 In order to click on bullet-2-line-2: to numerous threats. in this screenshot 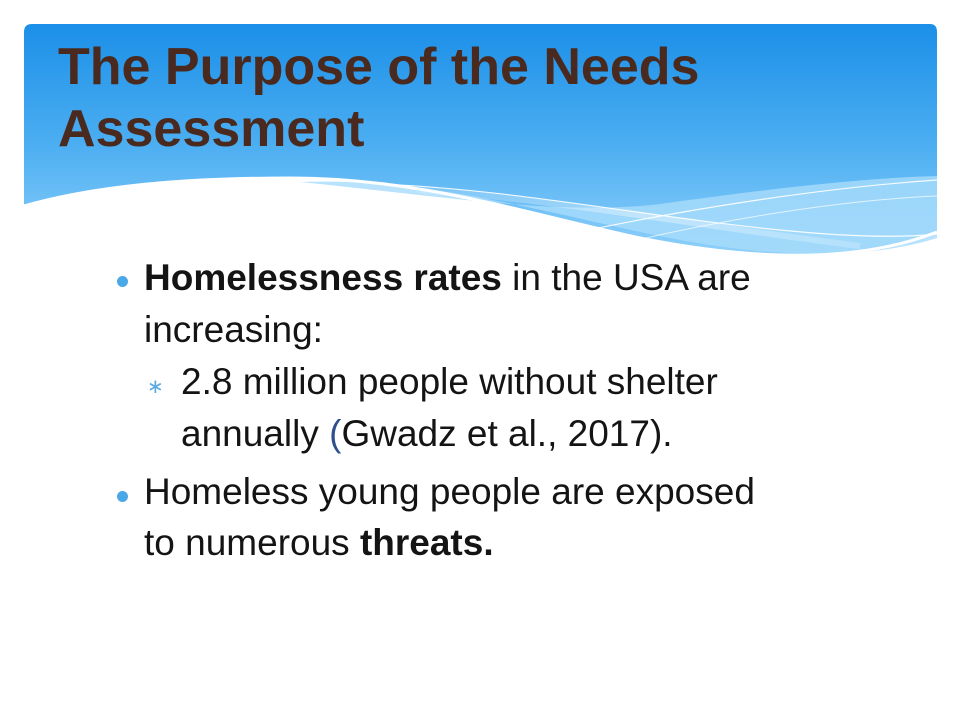, I will do `click(319, 543)`.